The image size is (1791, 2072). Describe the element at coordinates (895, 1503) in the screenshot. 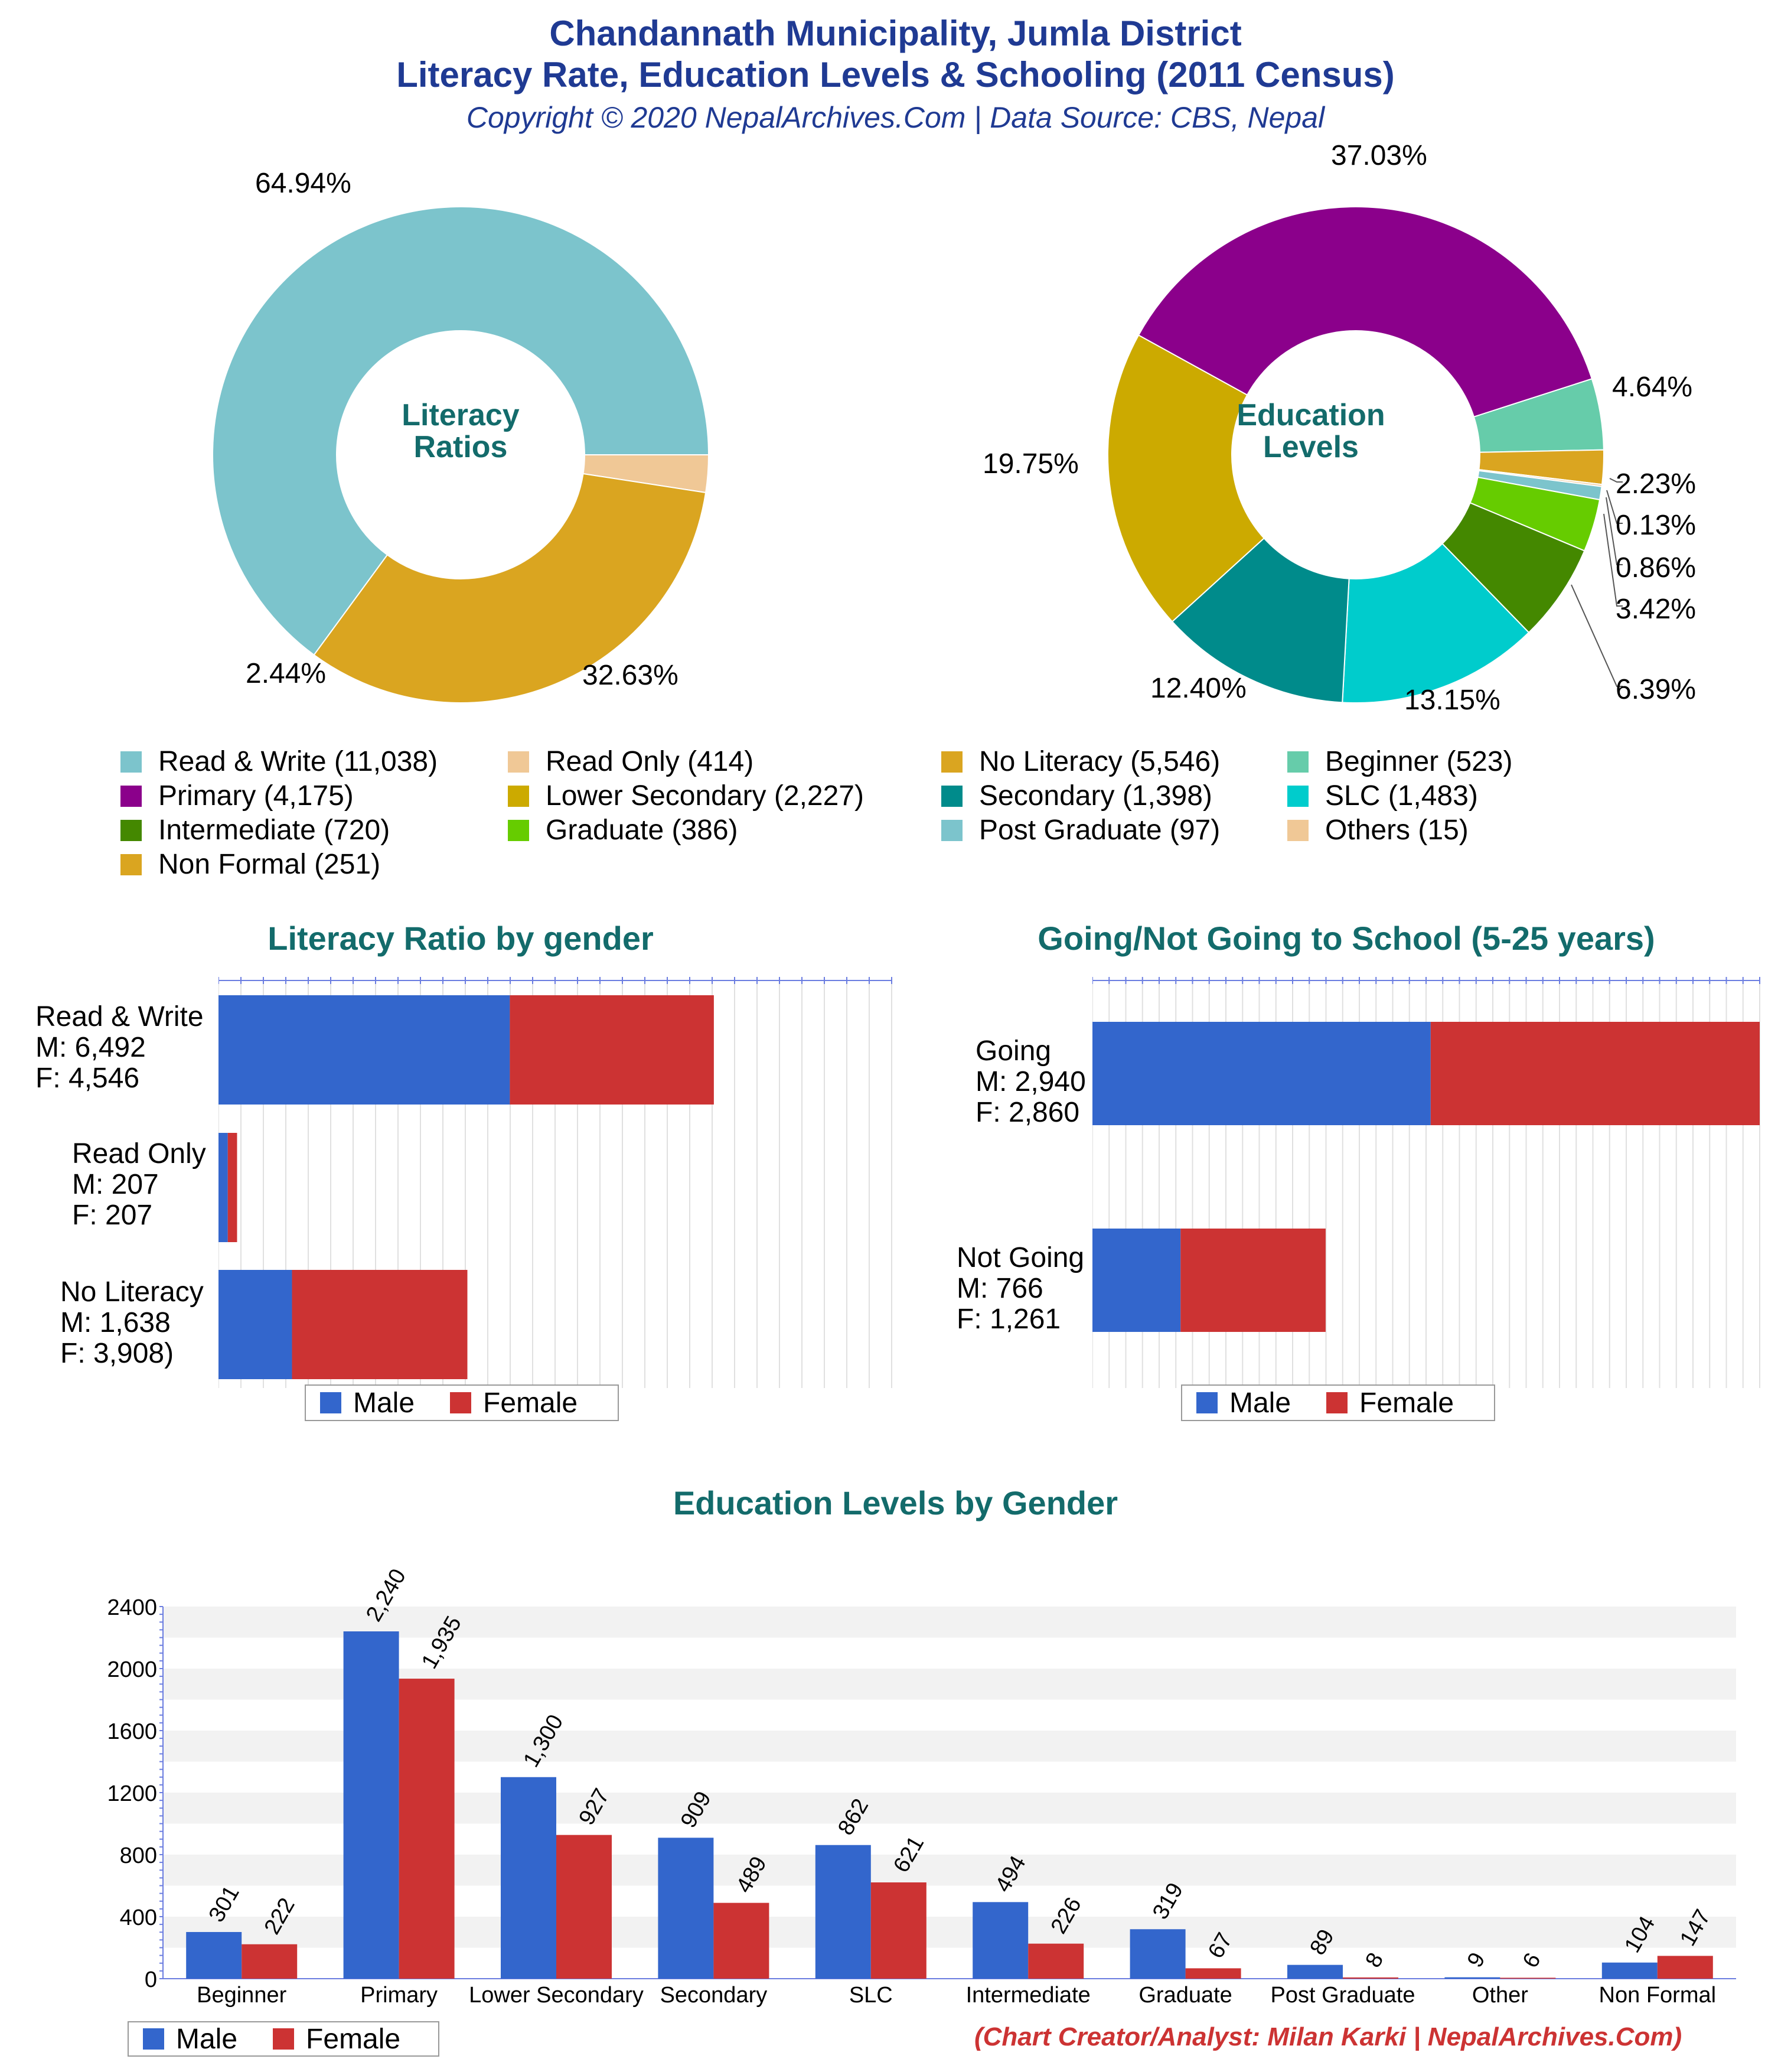

I see `edu-gender-title: Education Levels by Gender` at that location.